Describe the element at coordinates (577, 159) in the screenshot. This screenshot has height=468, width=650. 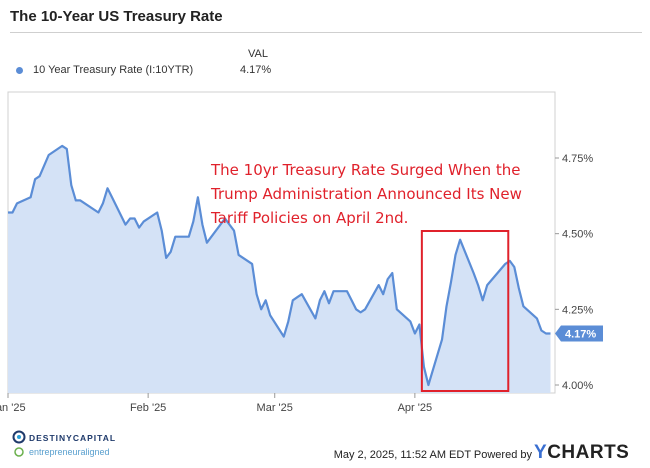
I see `y-tick-label: 4.75%` at that location.